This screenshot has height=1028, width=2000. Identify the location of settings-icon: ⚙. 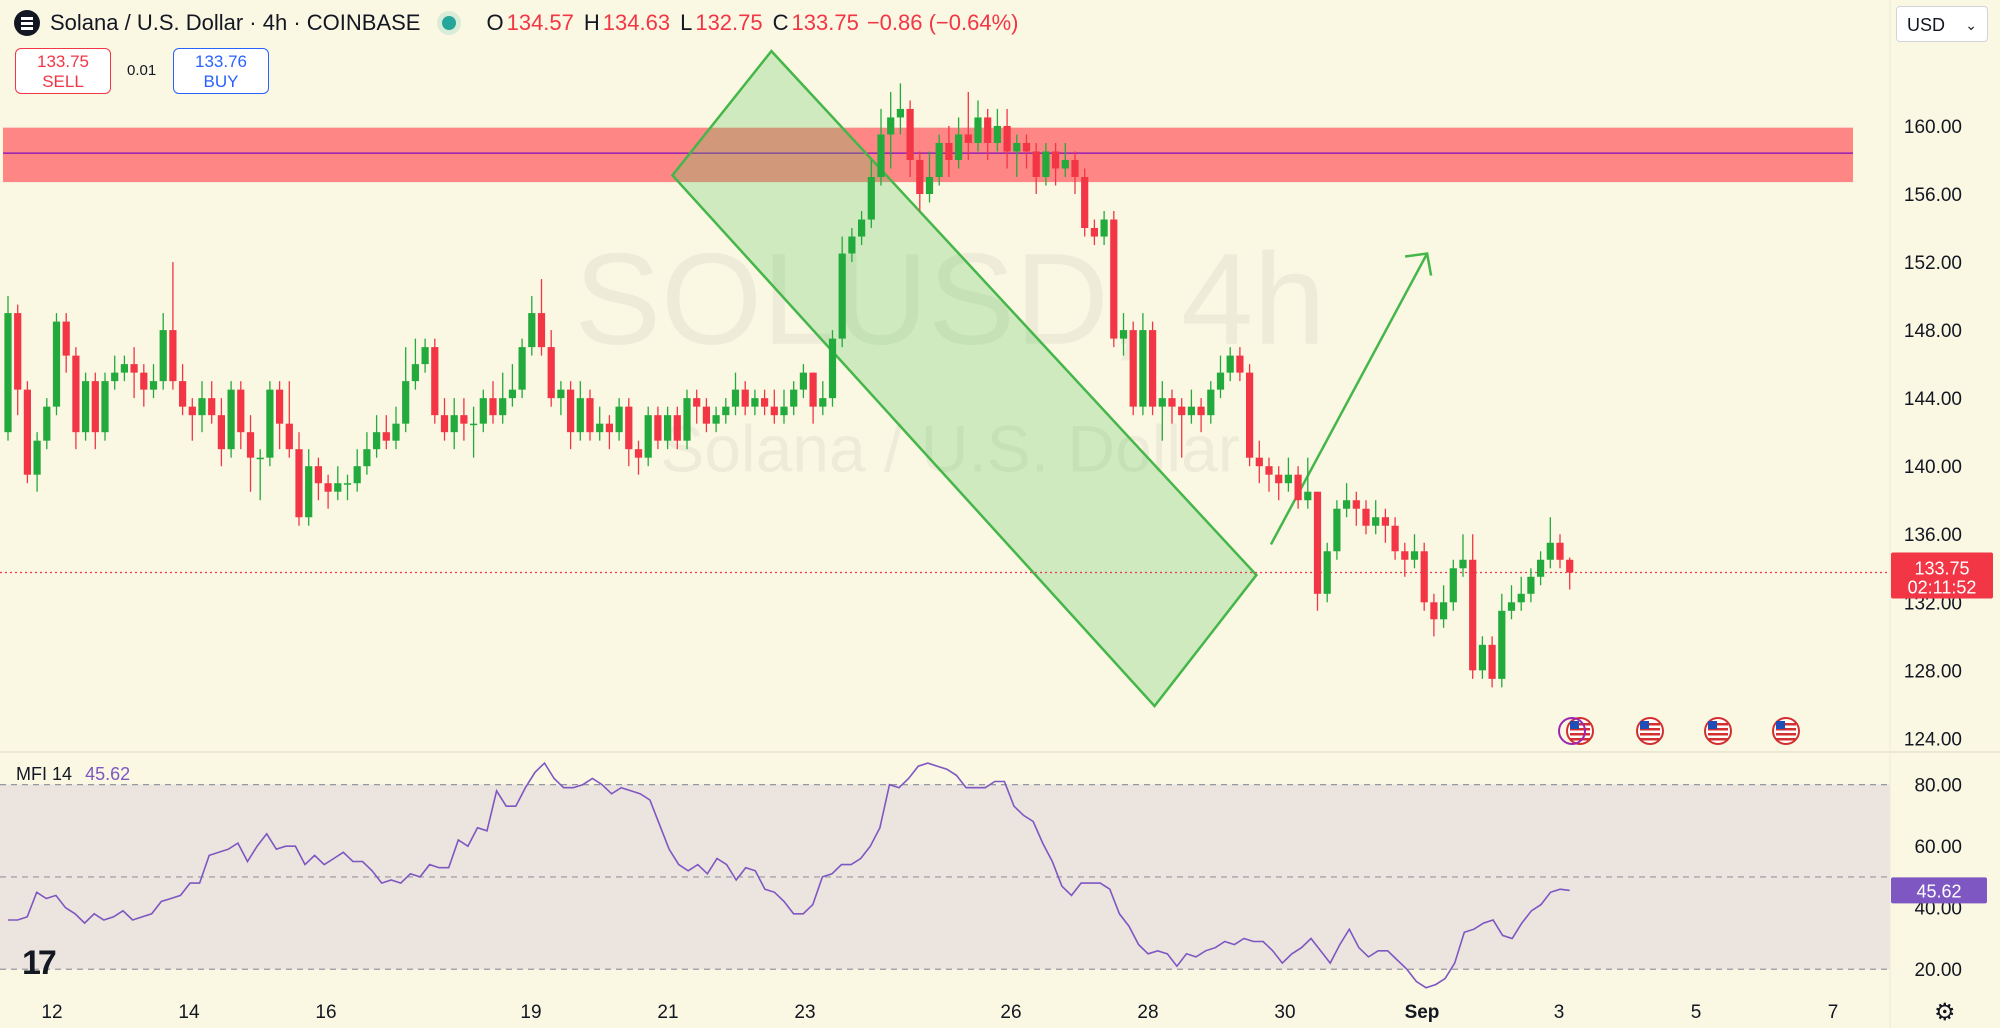
(1945, 1012).